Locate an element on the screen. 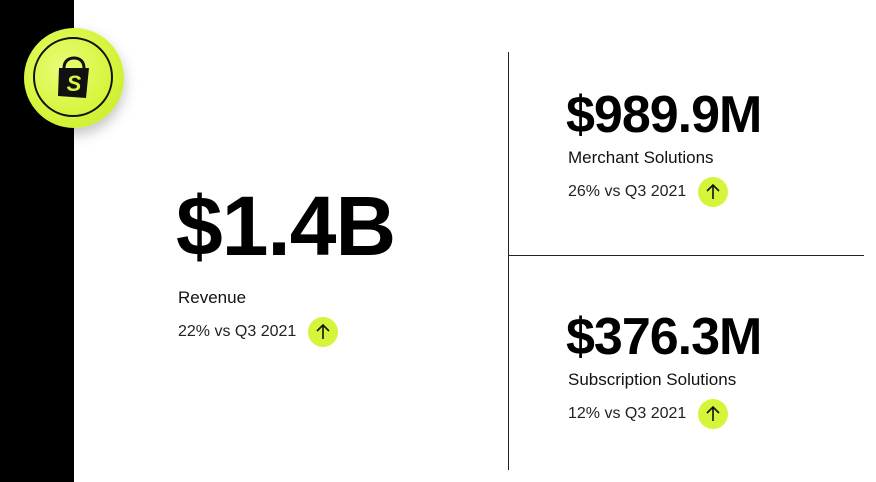 This screenshot has width=876, height=482. merchant-solutions-growth: 26% vs Q3 2021 is located at coordinates (648, 192).